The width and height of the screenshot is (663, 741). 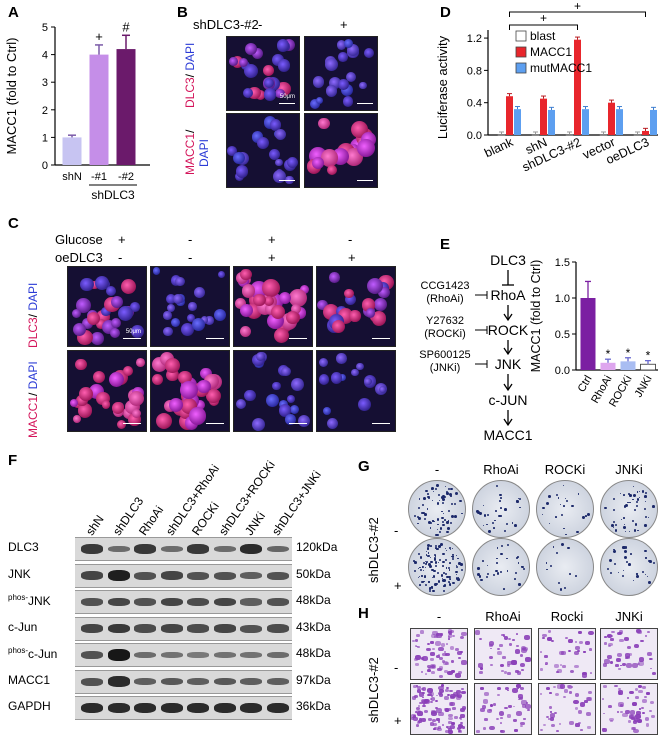 What do you see at coordinates (569, 135) in the screenshot?
I see `bar-blast-shDLC3-#2` at bounding box center [569, 135].